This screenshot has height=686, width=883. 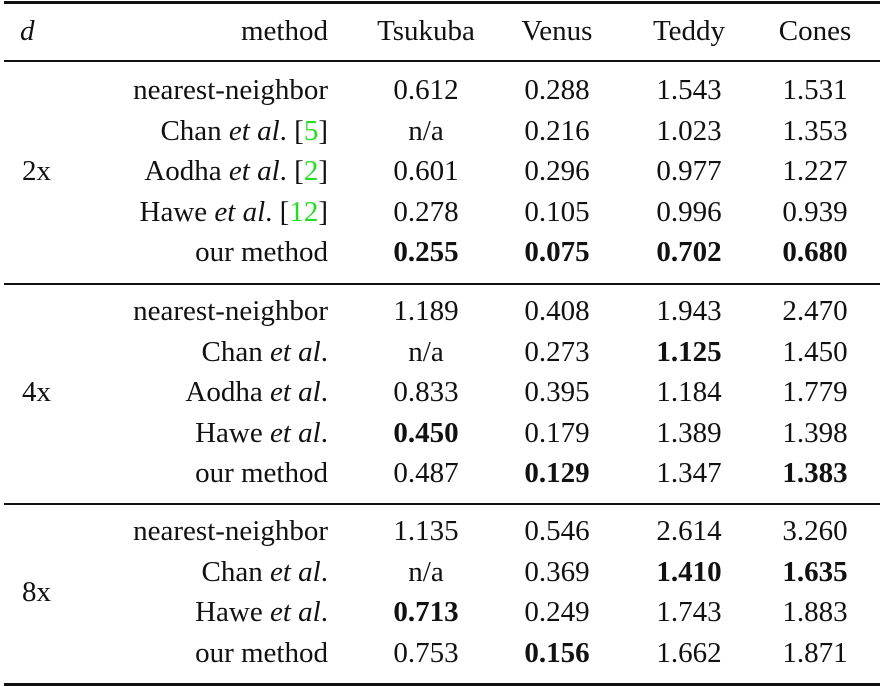 What do you see at coordinates (689, 311) in the screenshot?
I see `value-teddy: 1.943` at bounding box center [689, 311].